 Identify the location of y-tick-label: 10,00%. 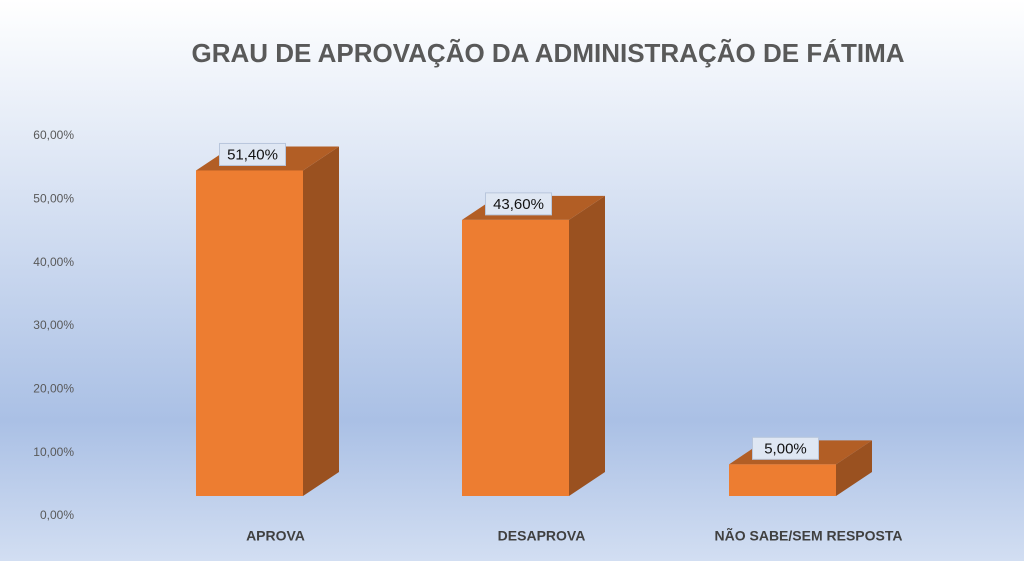
(53, 452).